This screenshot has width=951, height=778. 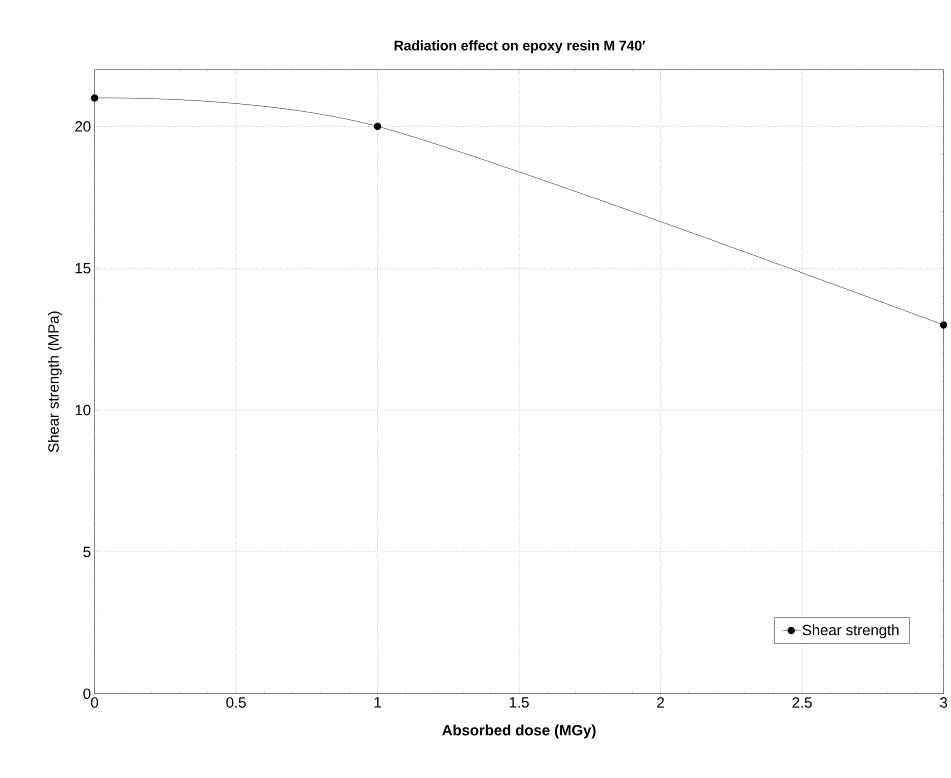 What do you see at coordinates (86, 551) in the screenshot?
I see `y-tick-label: 5` at bounding box center [86, 551].